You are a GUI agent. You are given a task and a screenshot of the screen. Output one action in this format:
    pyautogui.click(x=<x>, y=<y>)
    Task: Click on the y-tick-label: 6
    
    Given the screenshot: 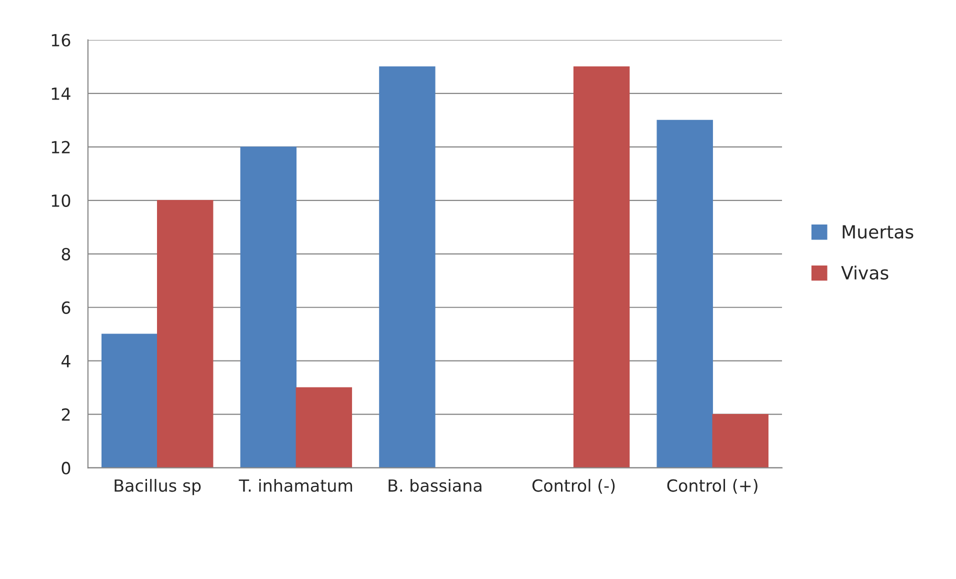 What is the action you would take?
    pyautogui.click(x=66, y=307)
    